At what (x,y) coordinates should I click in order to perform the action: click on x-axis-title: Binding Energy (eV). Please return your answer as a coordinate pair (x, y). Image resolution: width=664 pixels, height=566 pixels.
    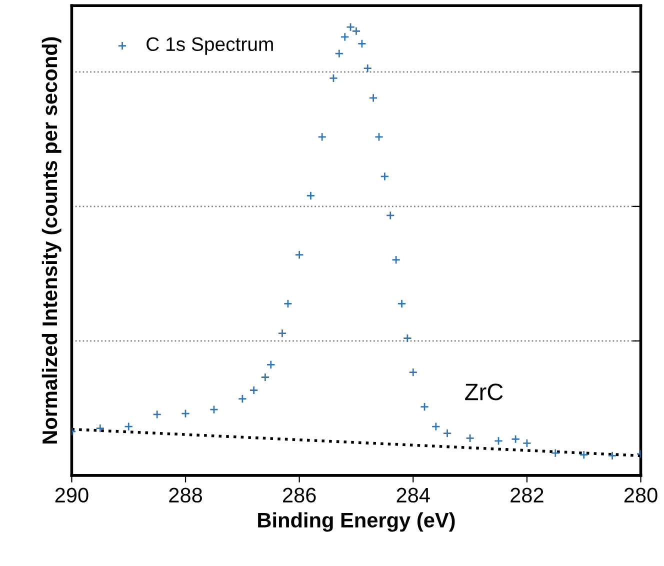
    Looking at the image, I should click on (356, 522).